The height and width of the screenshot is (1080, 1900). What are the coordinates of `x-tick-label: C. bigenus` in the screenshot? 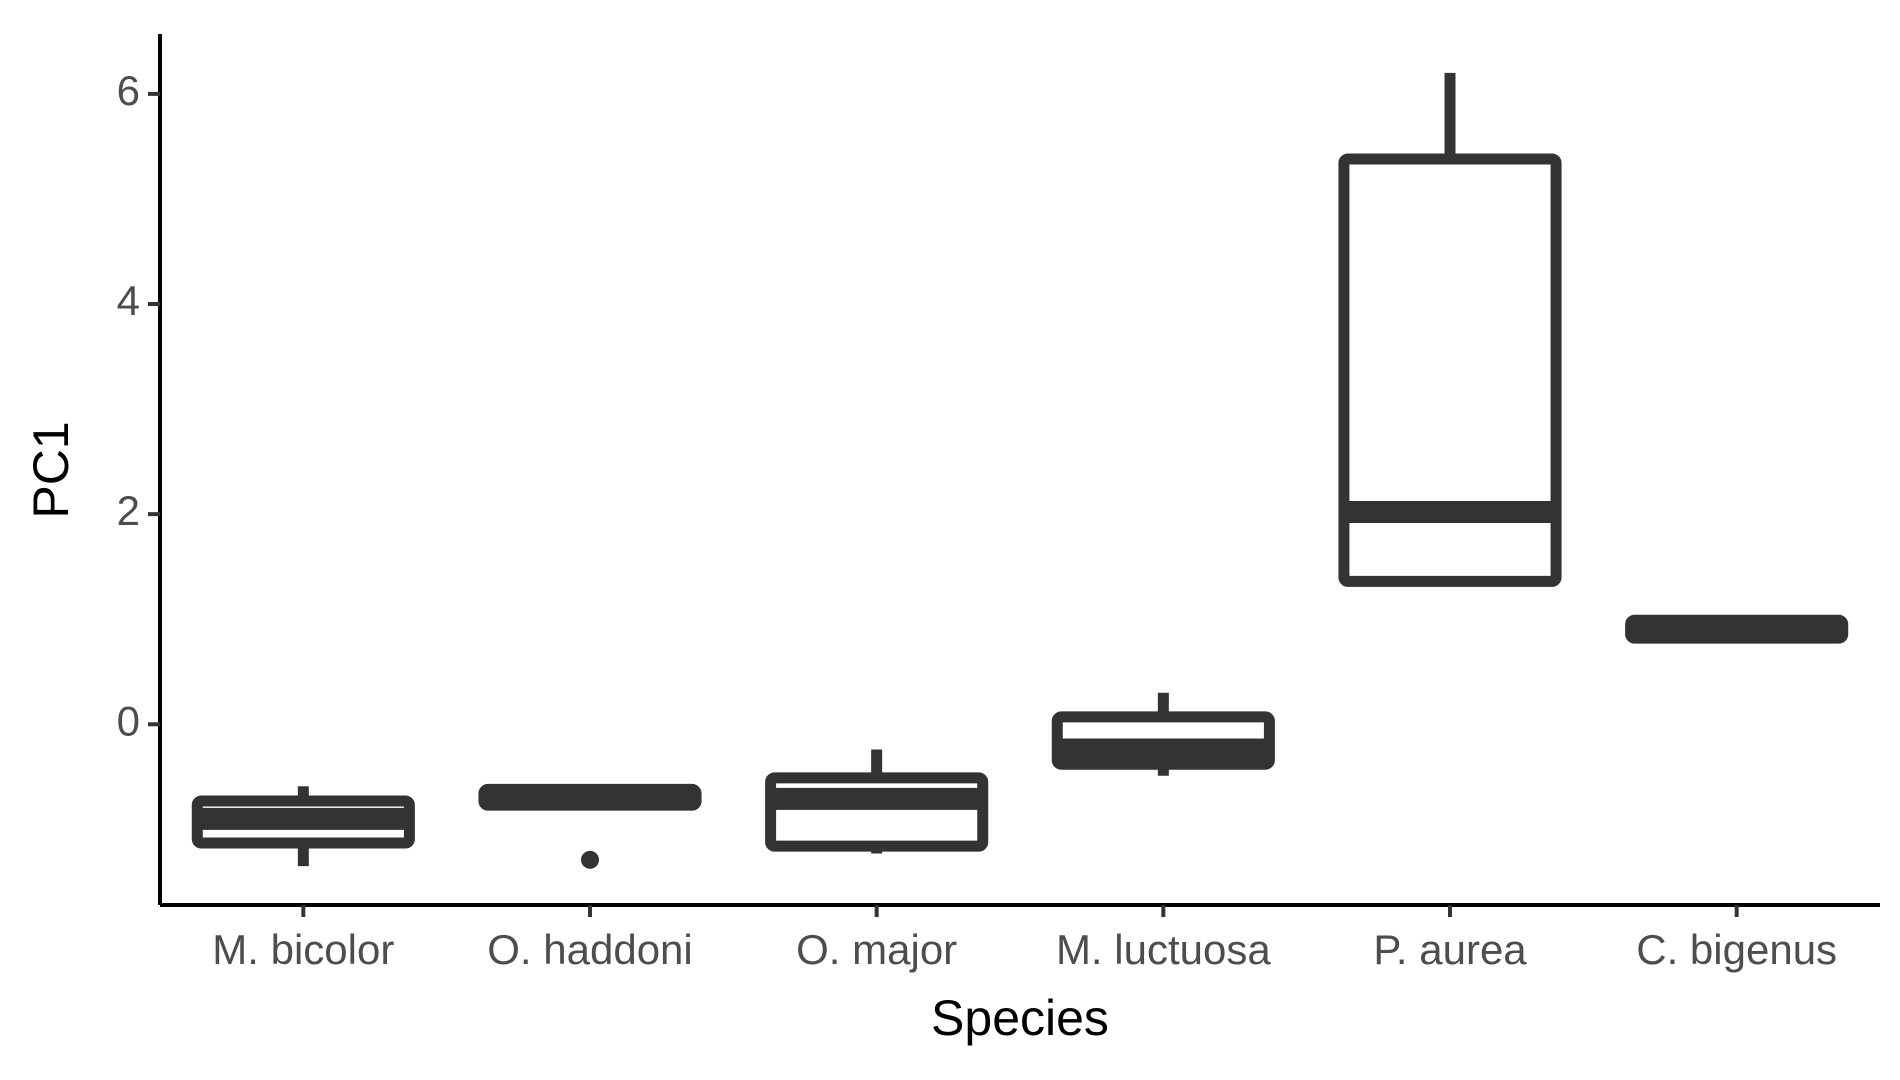 It's located at (1736, 949).